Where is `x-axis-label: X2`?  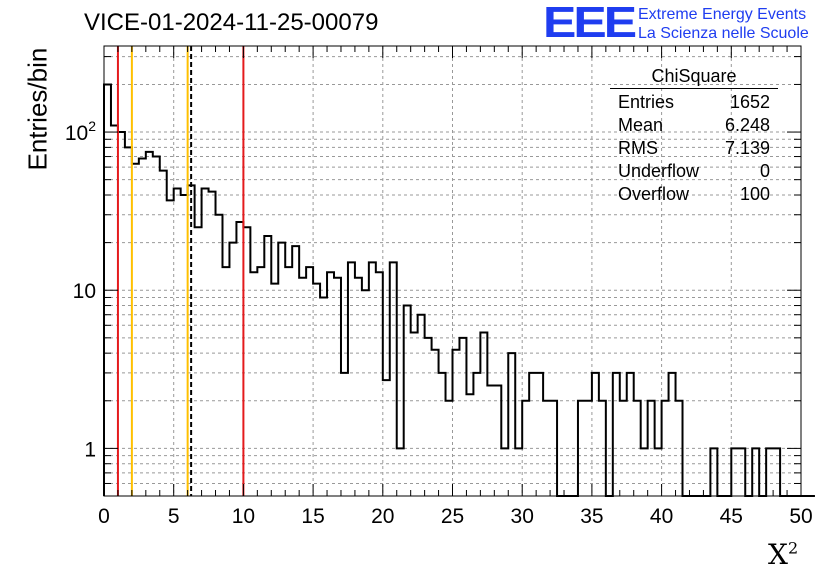 x-axis-label: X2 is located at coordinates (783, 554).